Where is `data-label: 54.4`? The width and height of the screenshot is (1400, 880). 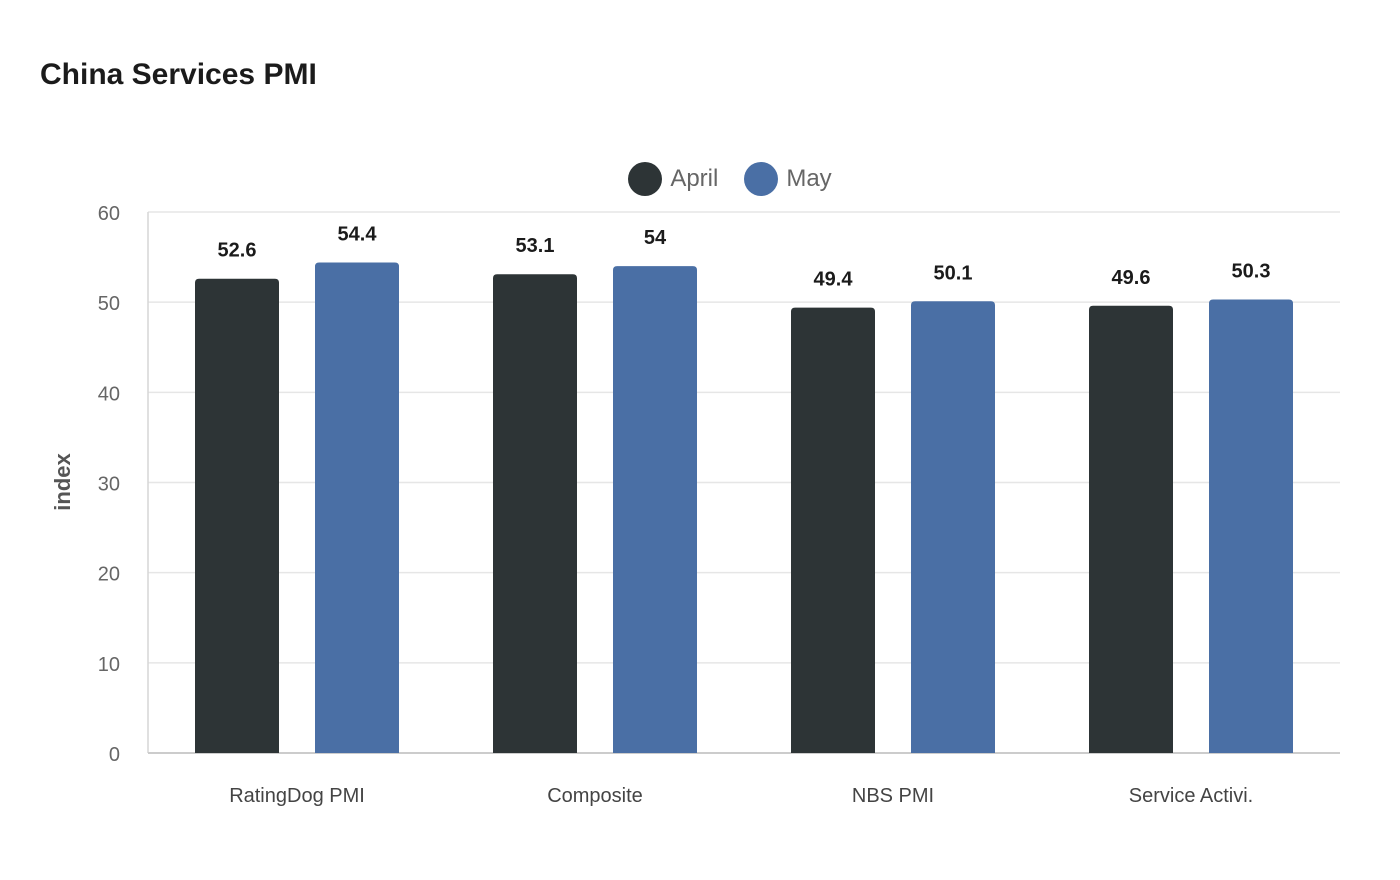 data-label: 54.4 is located at coordinates (358, 234).